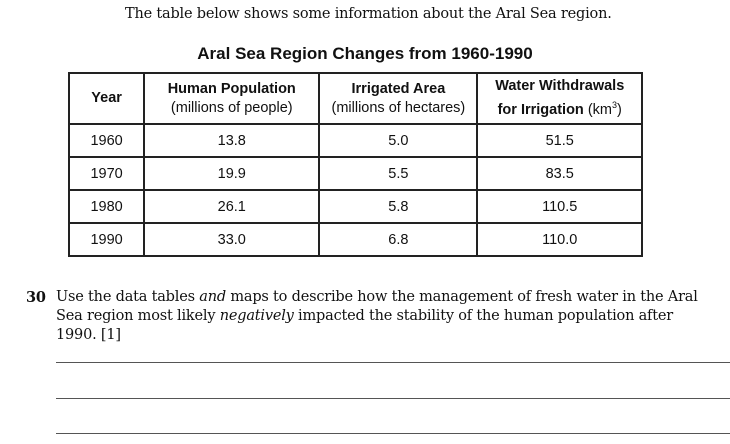 This screenshot has width=730, height=444. Describe the element at coordinates (398, 239) in the screenshot. I see `cell-irrigated: 6.8` at that location.